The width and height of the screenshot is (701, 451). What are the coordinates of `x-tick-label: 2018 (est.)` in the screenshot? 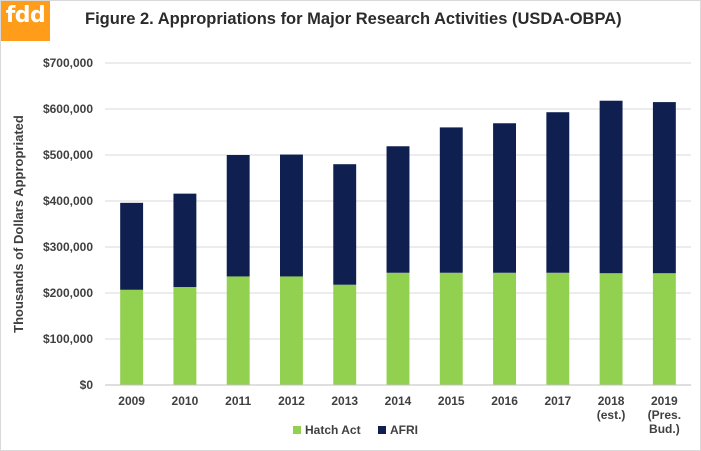 It's located at (611, 408).